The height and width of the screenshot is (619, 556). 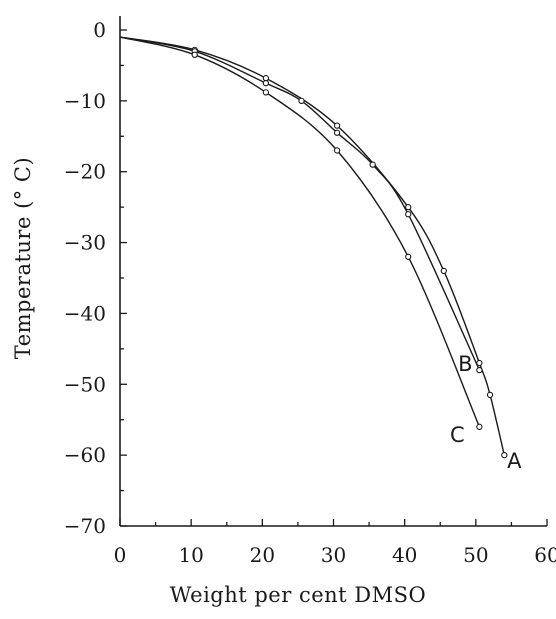 I want to click on x-tick-label: 40, so click(x=404, y=555).